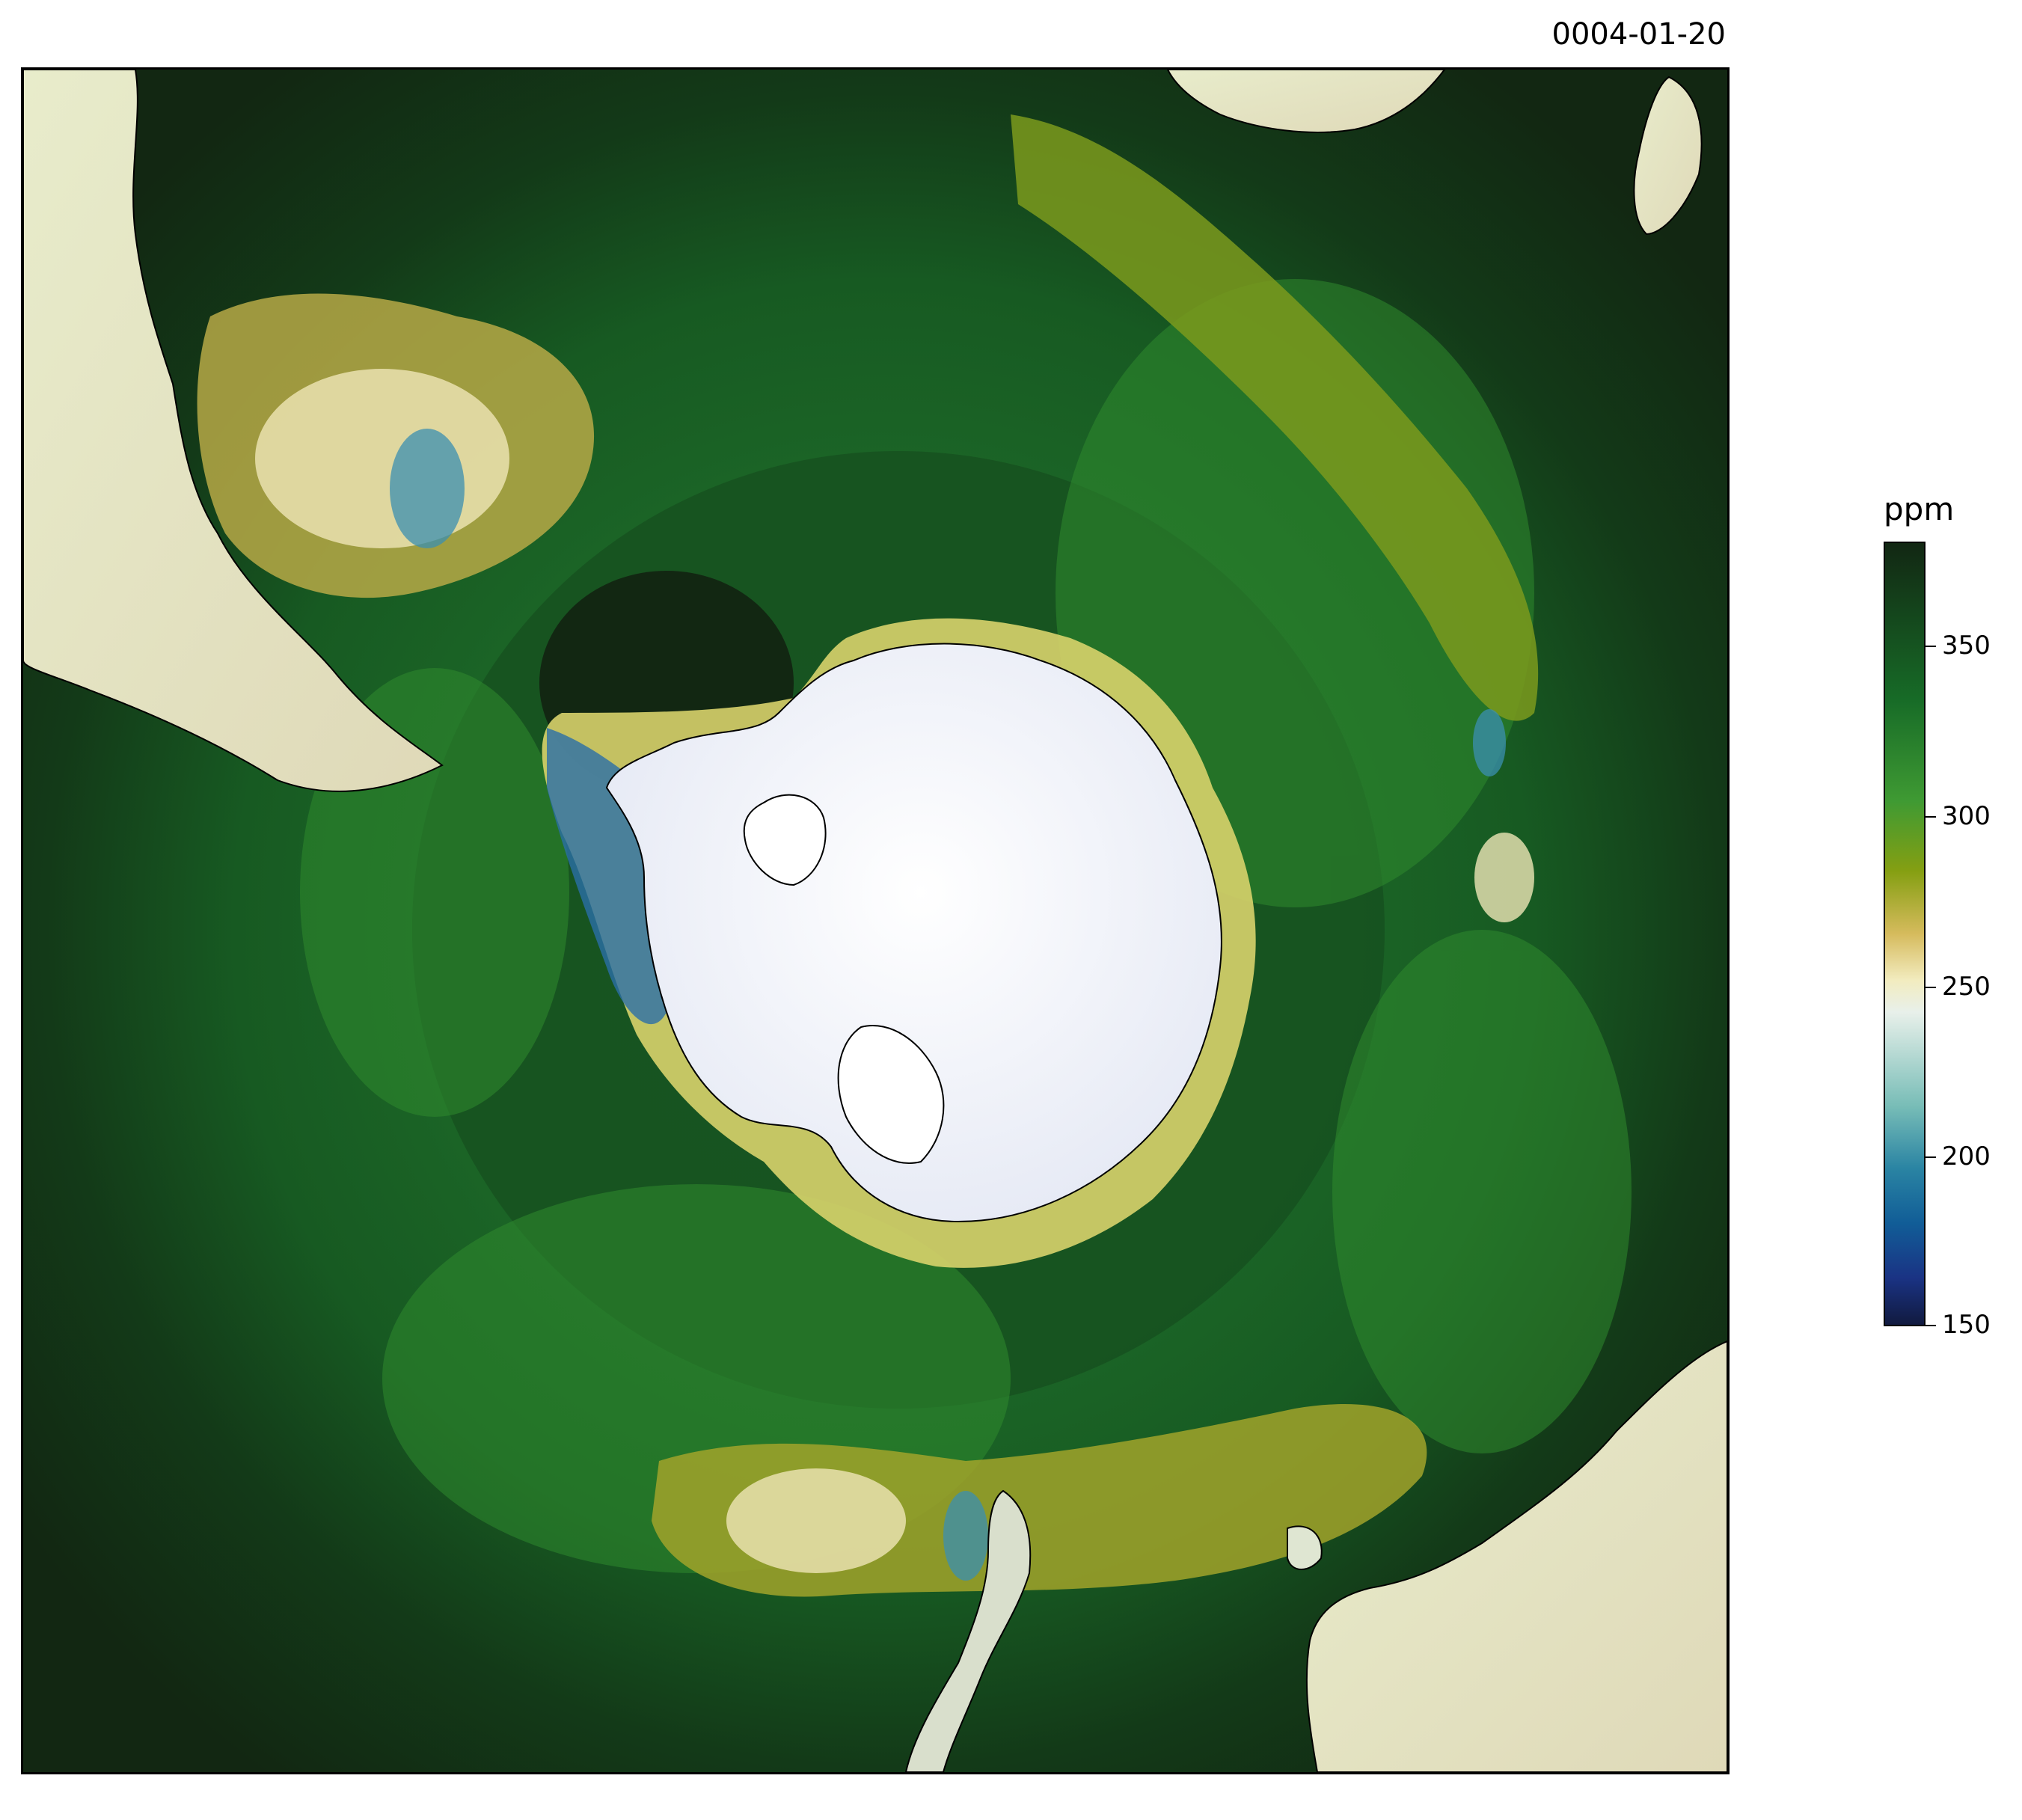 The width and height of the screenshot is (2022, 1820). I want to click on land-new-zealand, so click(968, 1630).